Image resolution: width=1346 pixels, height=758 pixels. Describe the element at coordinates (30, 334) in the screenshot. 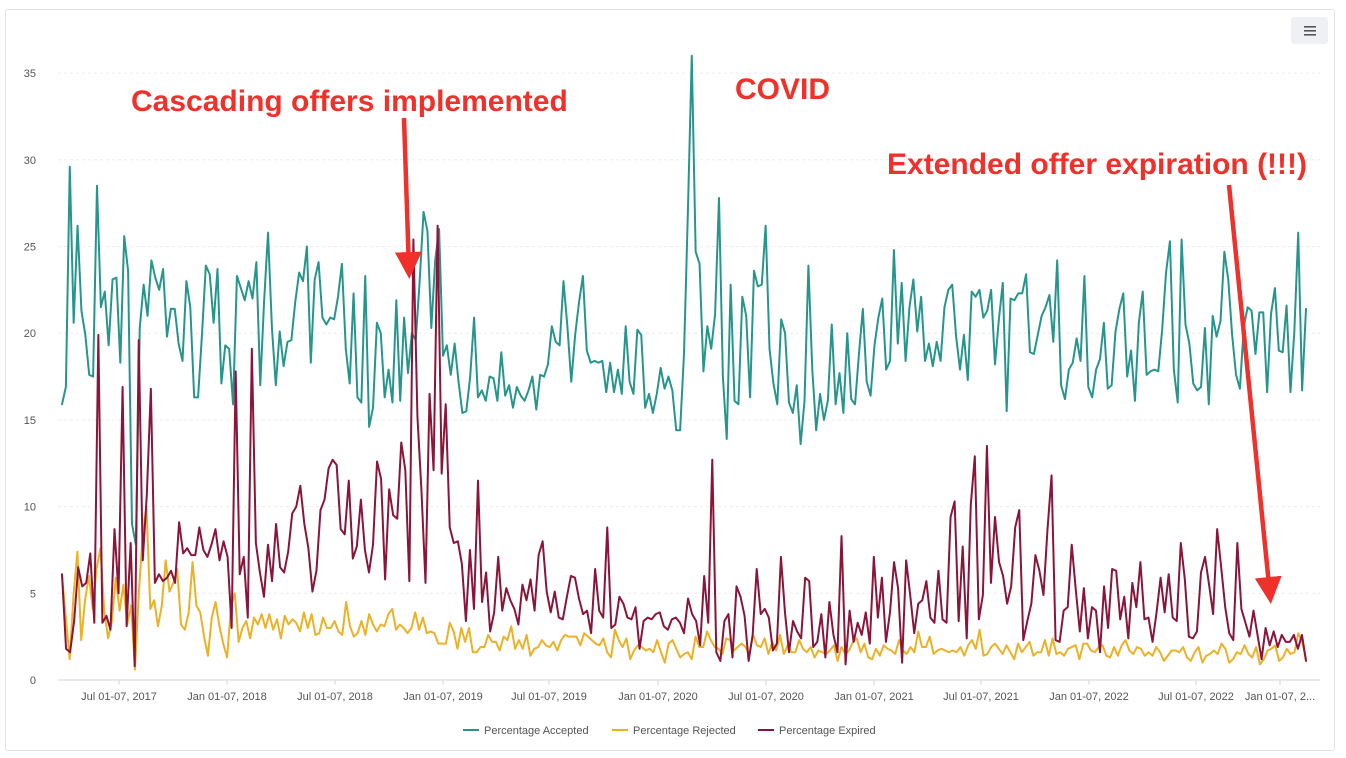

I see `y-tick-label: 20` at that location.